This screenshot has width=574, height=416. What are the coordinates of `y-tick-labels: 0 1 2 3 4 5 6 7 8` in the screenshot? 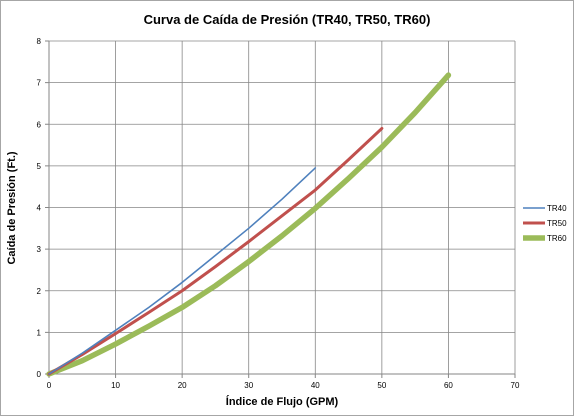 It's located at (39, 208).